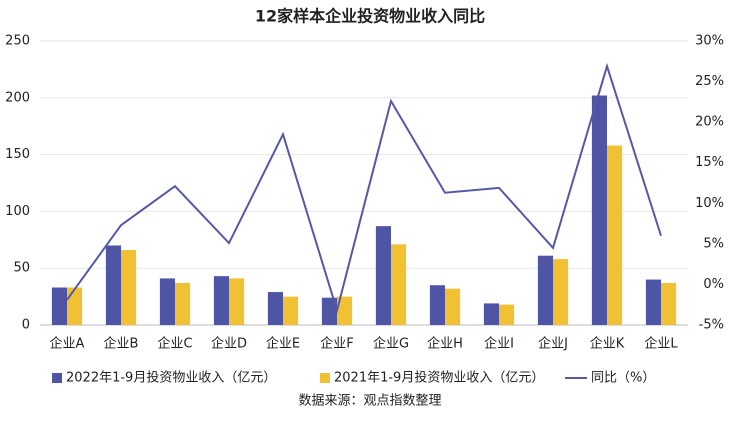 The image size is (740, 422). What do you see at coordinates (553, 344) in the screenshot?
I see `x-tick-label: 企业J` at bounding box center [553, 344].